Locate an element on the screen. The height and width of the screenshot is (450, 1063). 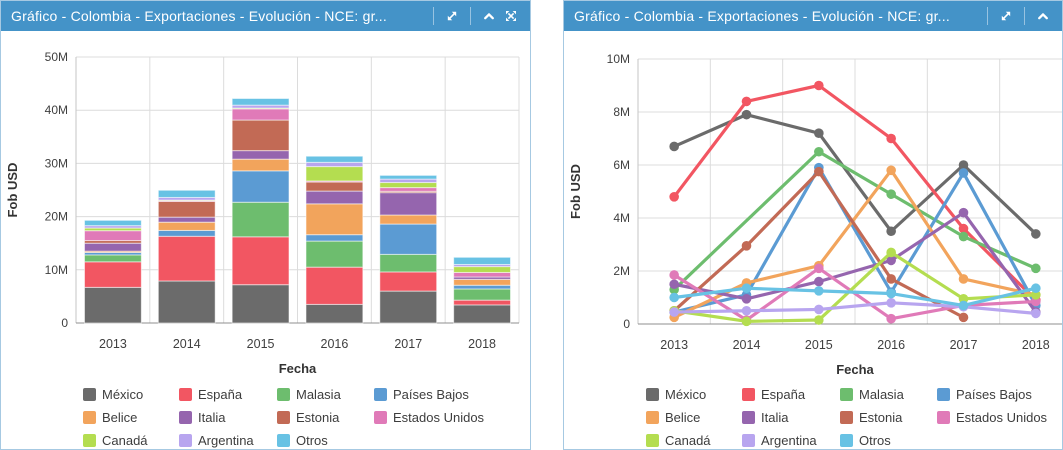
svg-text: 2M is located at coordinates (621, 271).